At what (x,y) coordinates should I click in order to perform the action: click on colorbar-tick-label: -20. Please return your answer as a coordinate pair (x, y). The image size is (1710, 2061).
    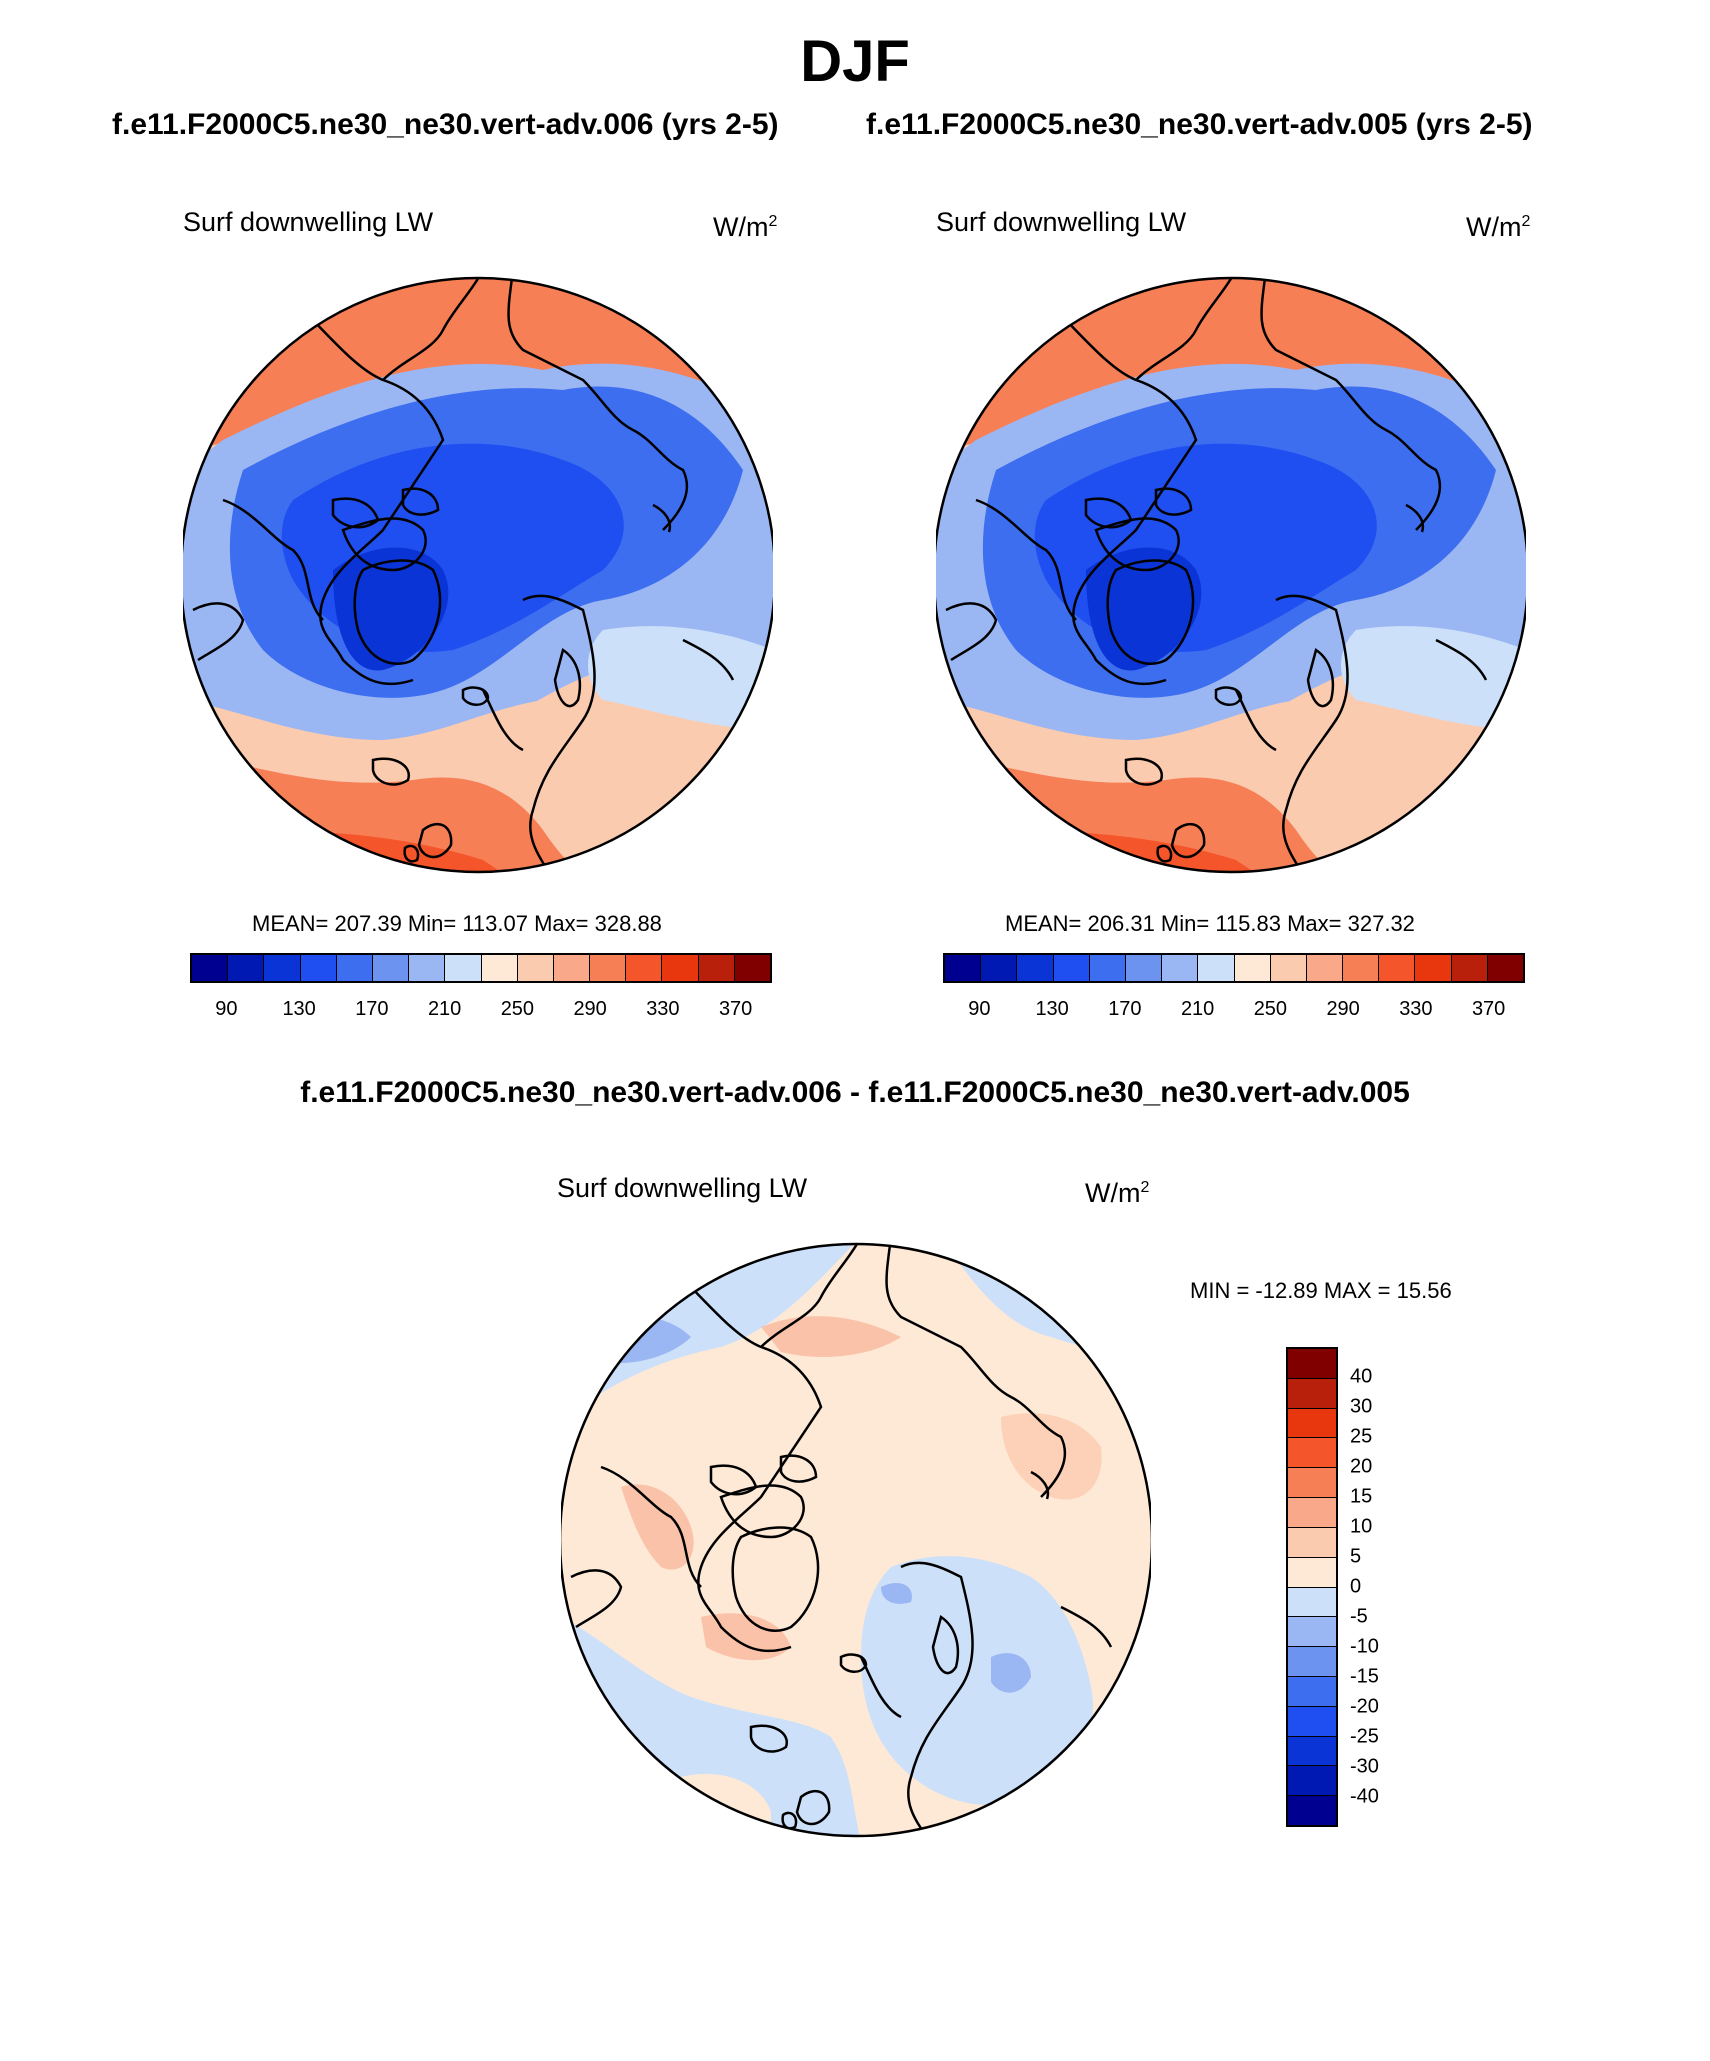
    Looking at the image, I should click on (1364, 1706).